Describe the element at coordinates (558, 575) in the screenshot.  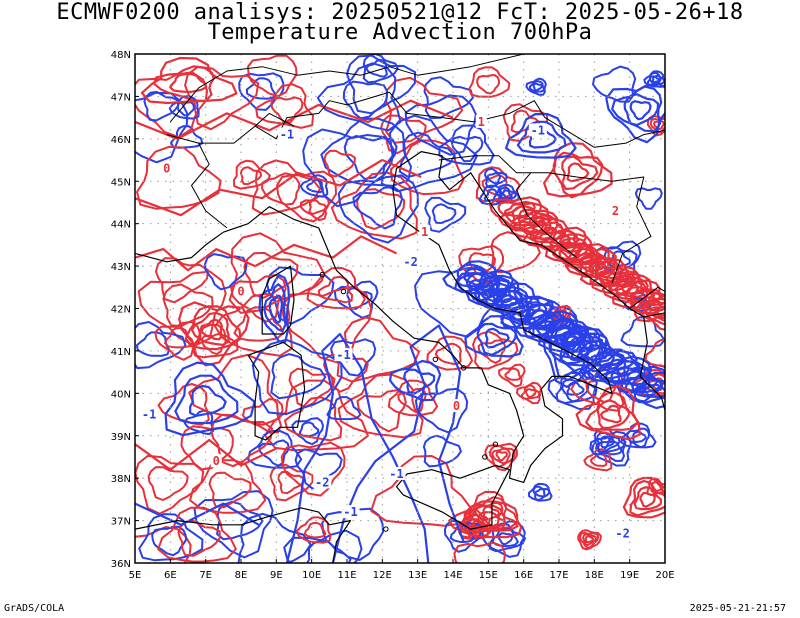
I see `lon-label: 17E` at that location.